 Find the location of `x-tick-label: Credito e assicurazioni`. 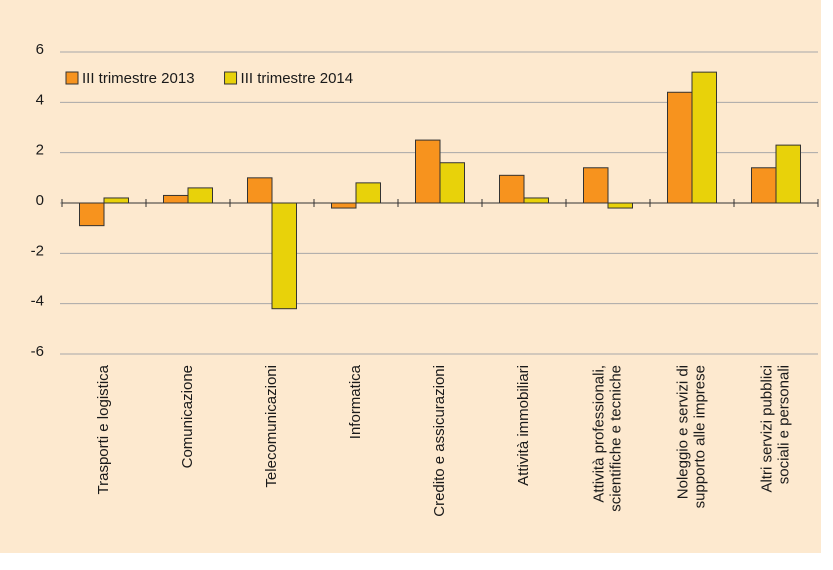

x-tick-label: Credito e assicurazioni is located at coordinates (439, 441).